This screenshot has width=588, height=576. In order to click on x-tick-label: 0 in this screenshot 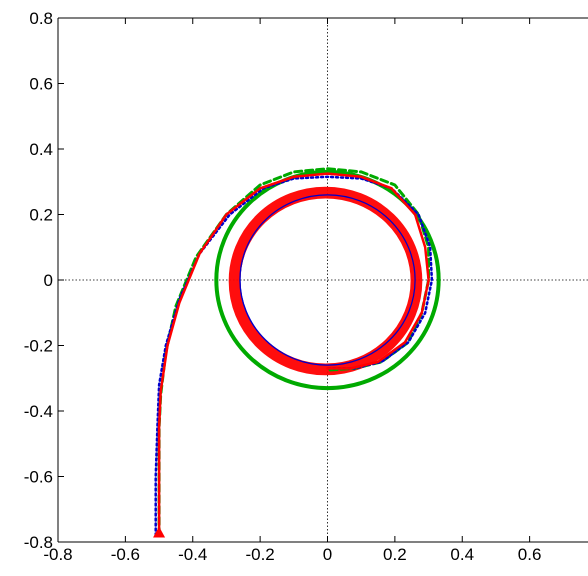, I will do `click(327, 554)`.